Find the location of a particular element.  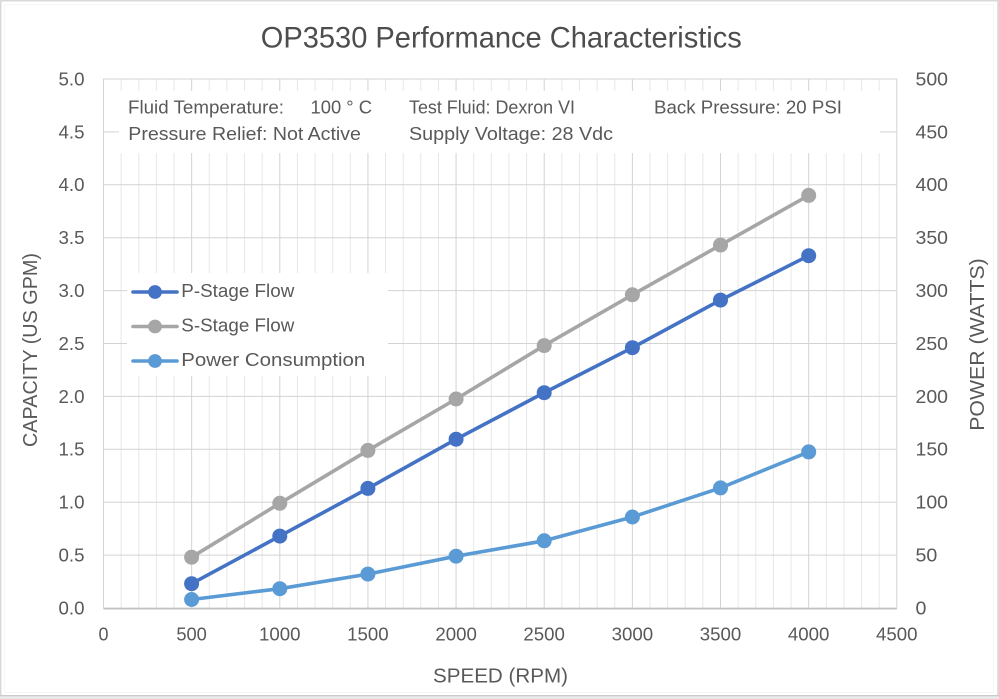

svg-text: 4000 is located at coordinates (809, 634).